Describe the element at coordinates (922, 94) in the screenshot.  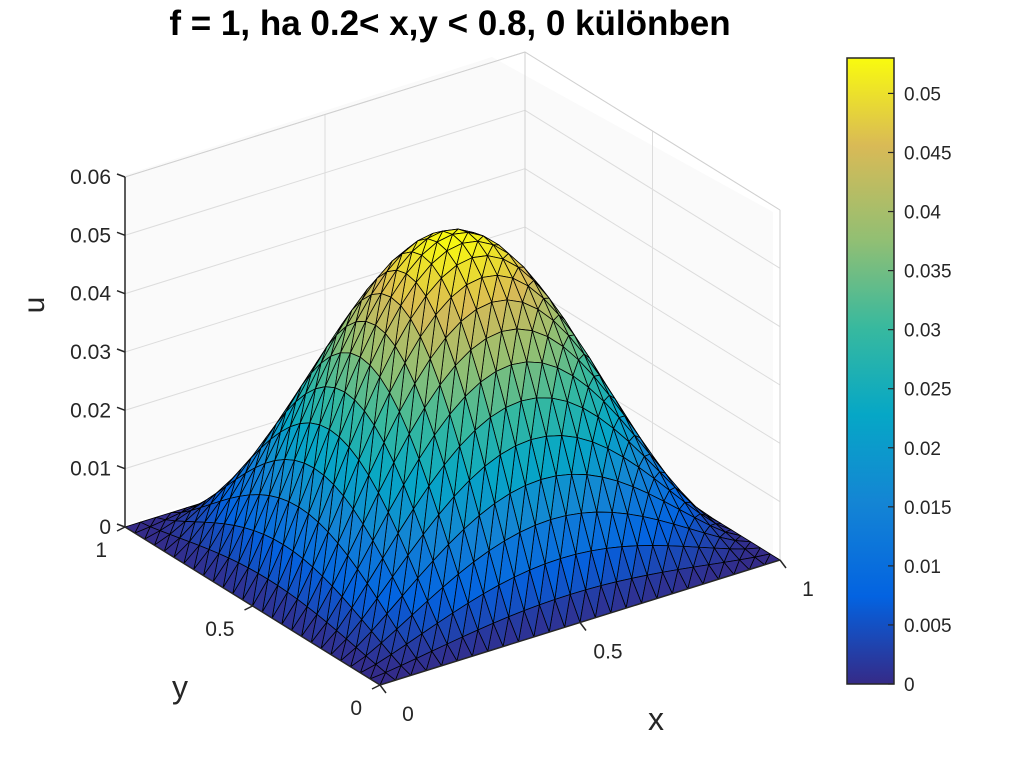
I see `colorbar-tick-label: 0.05` at that location.